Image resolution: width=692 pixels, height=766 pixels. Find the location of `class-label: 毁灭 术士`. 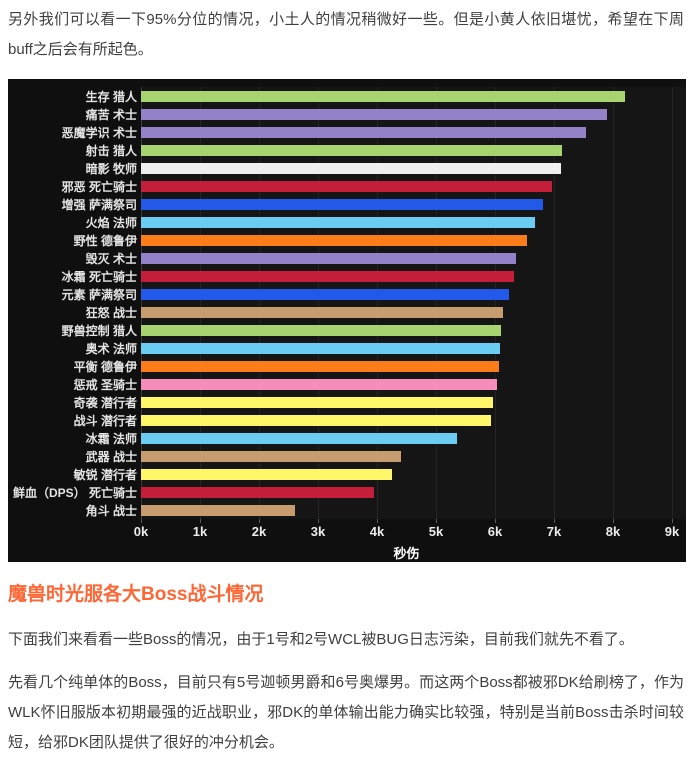

class-label: 毁灭 术士 is located at coordinates (111, 258).